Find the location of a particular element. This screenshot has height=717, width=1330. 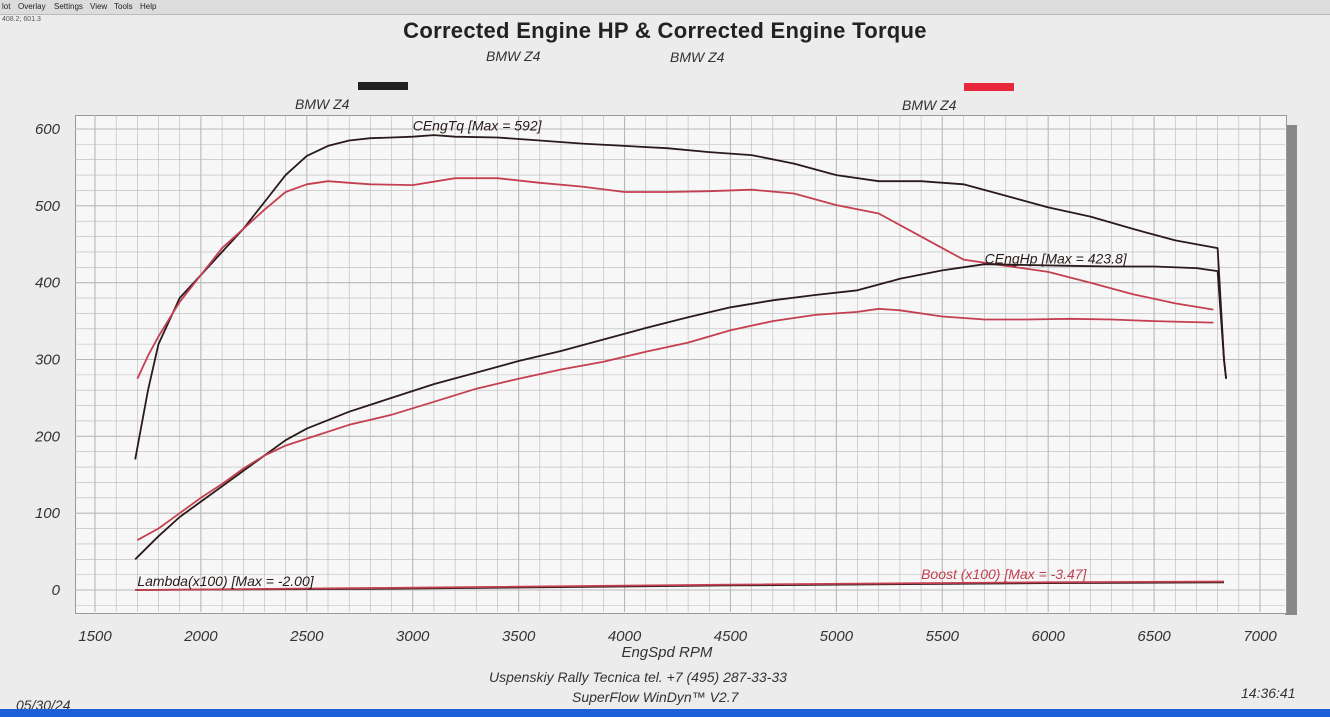

plot-shadow is located at coordinates (1291, 370).